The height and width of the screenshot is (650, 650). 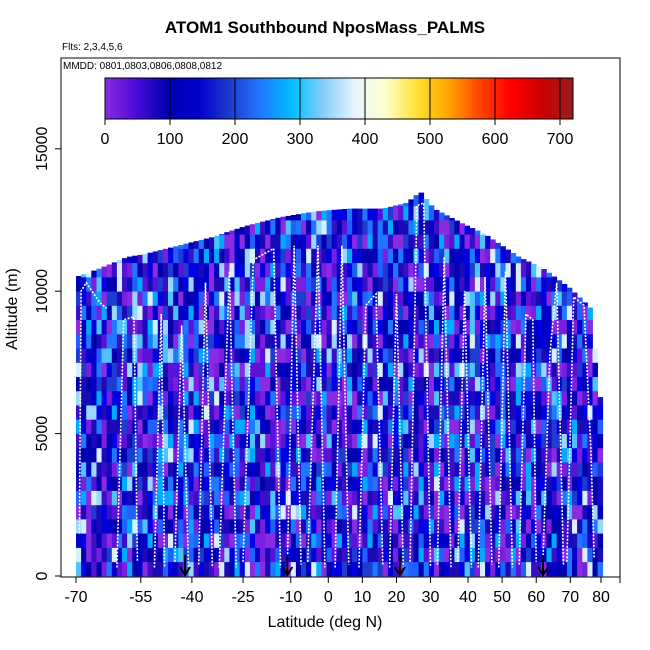 I want to click on flight-profile, so click(x=205, y=425).